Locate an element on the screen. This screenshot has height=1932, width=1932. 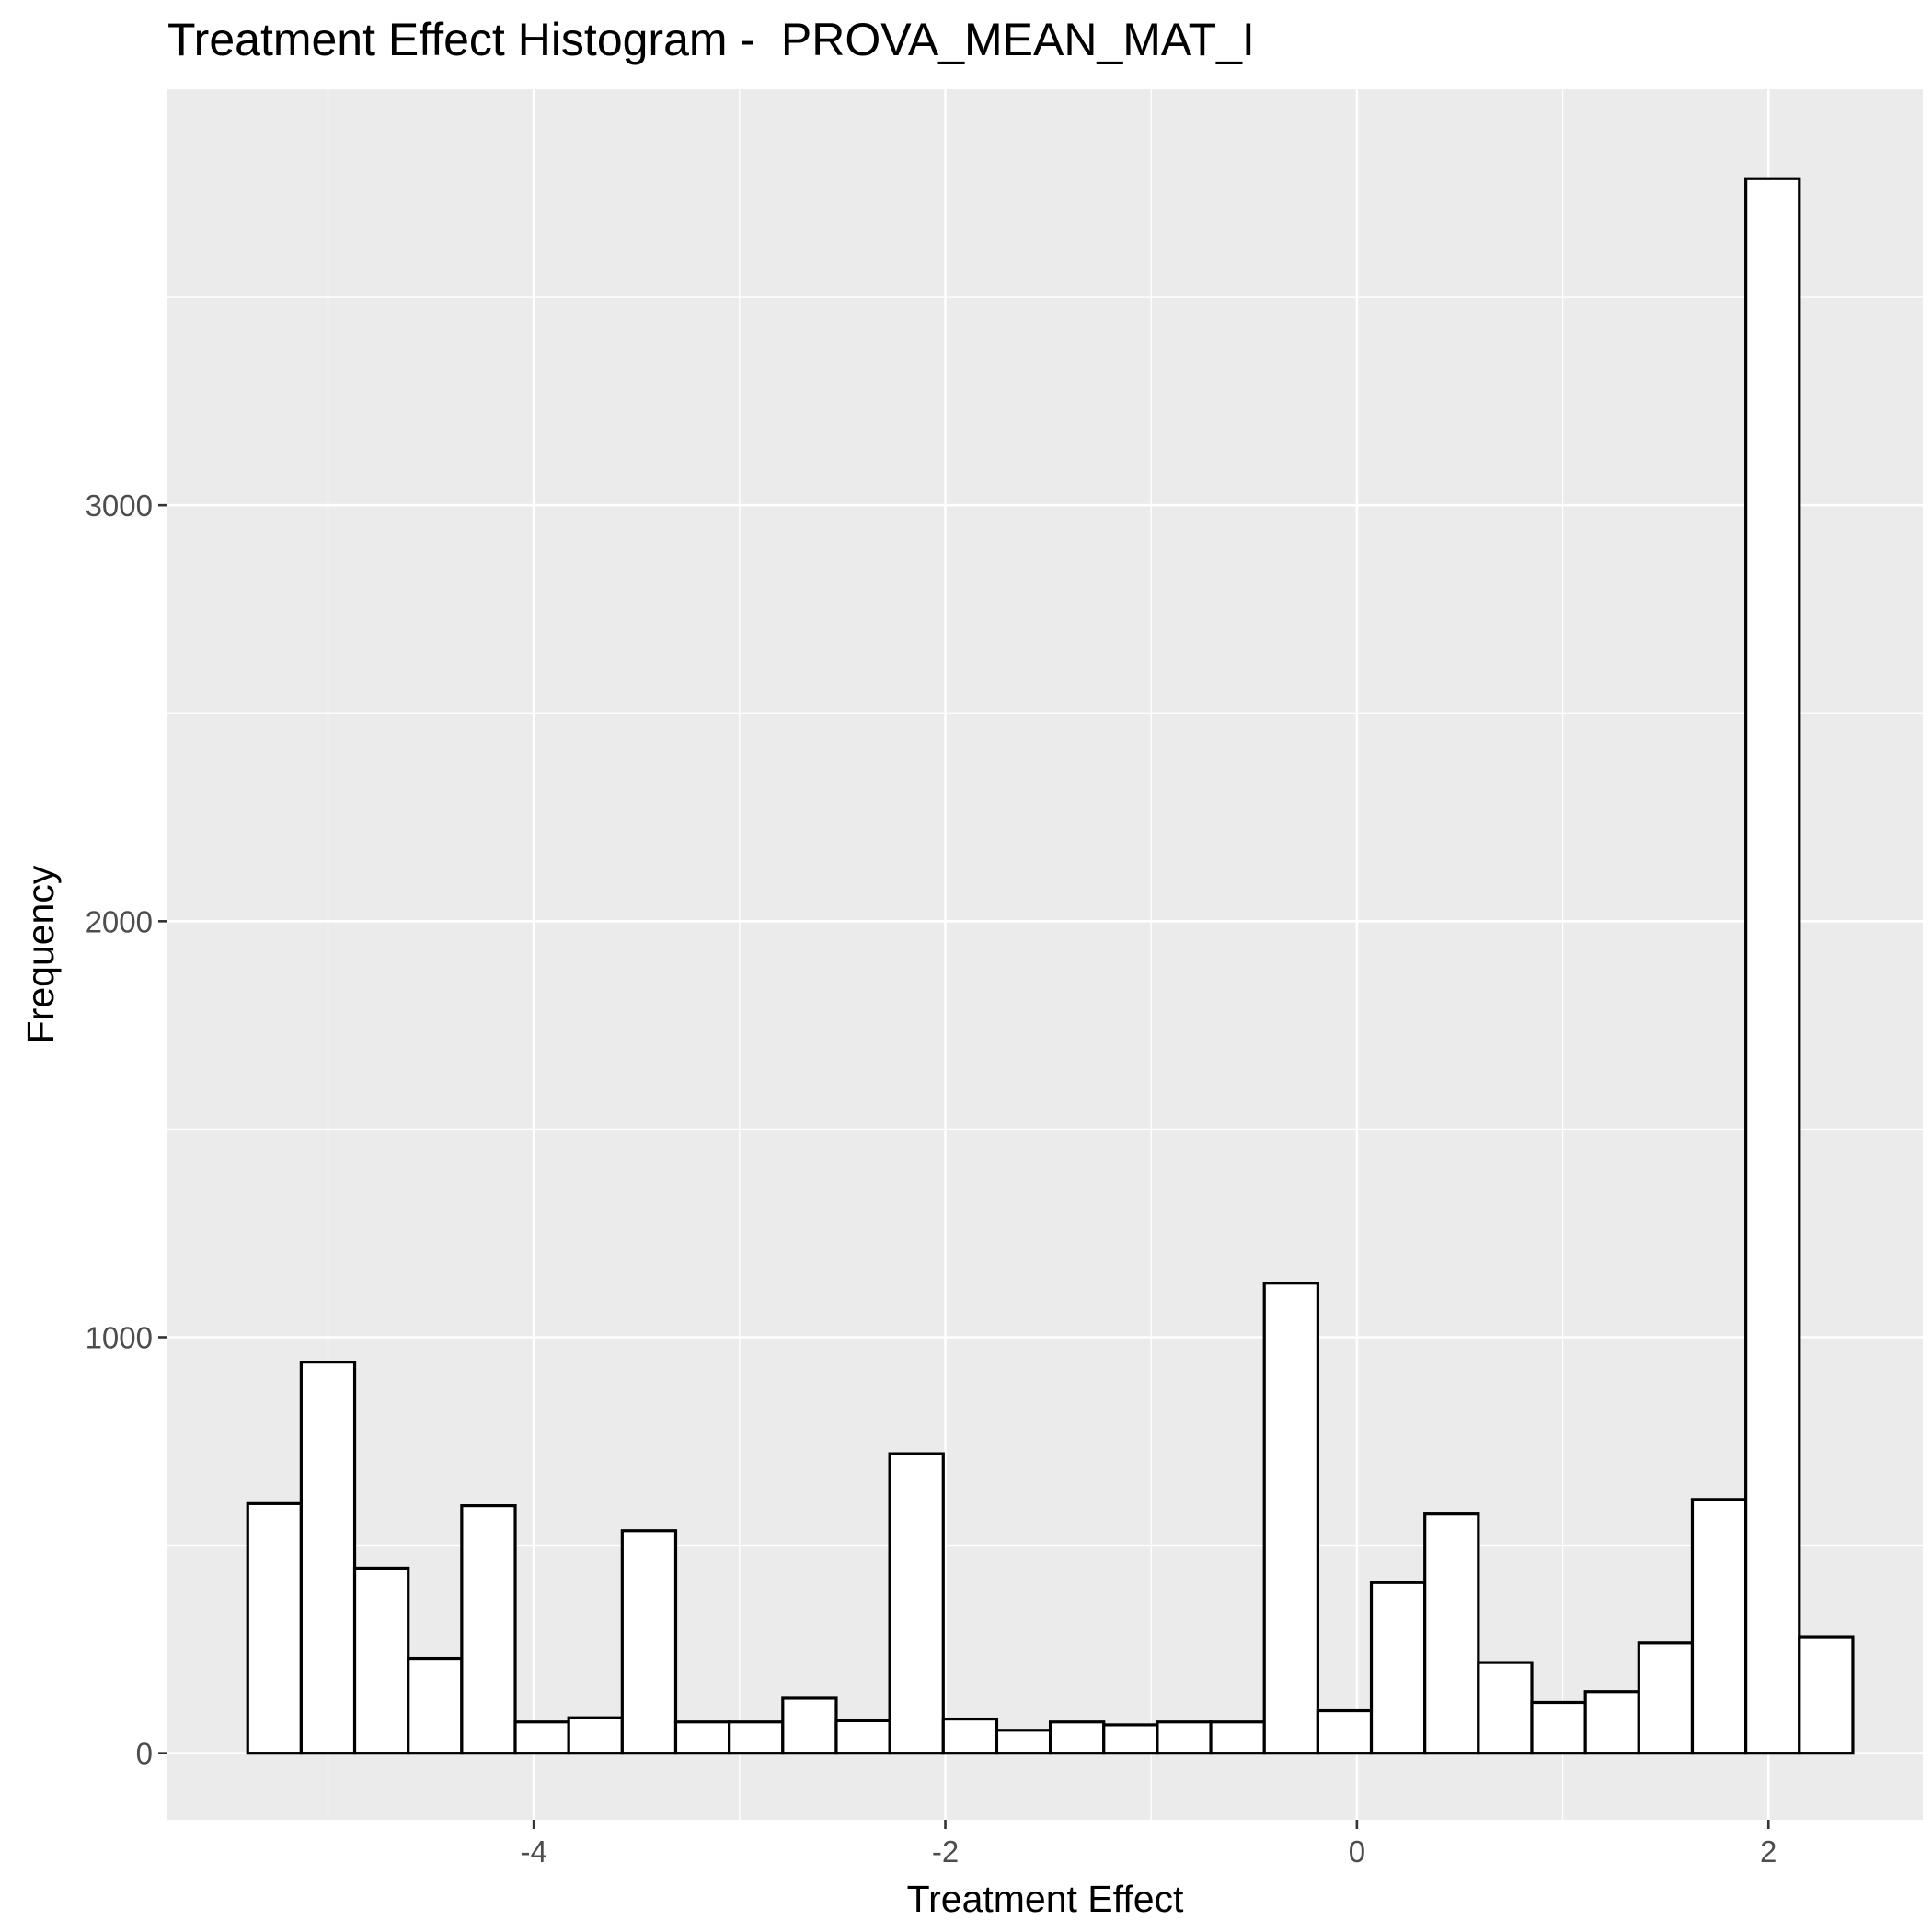
x-tick-label: 2 is located at coordinates (1768, 1851).